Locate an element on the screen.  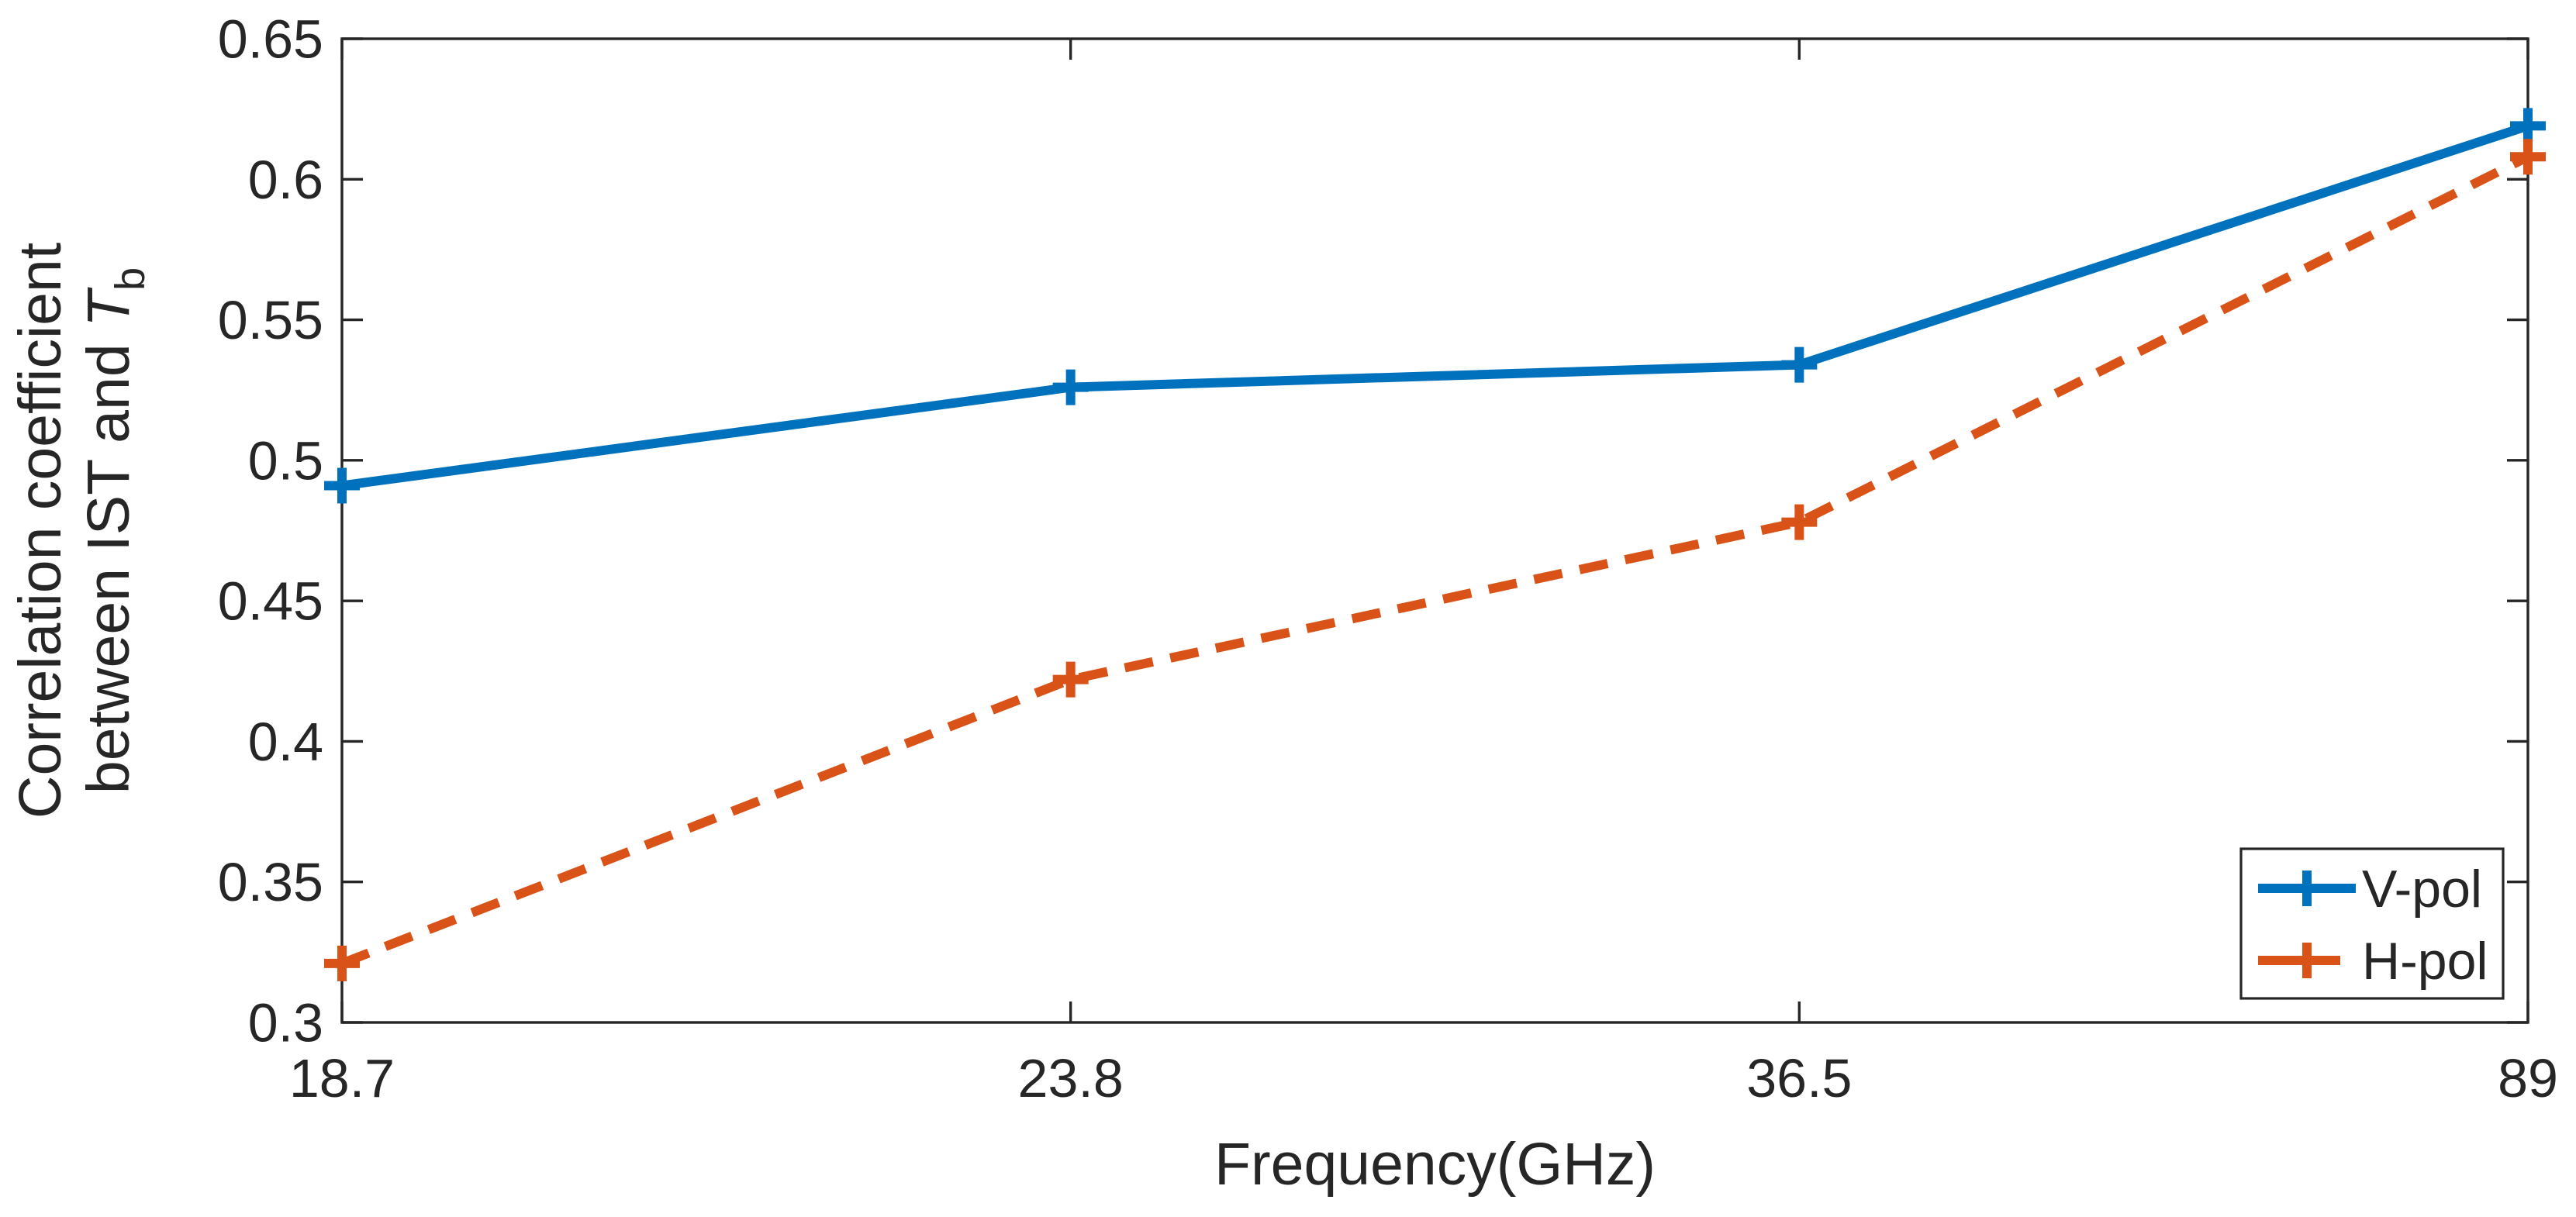
legend: V-pol H-pol is located at coordinates (2372, 923).